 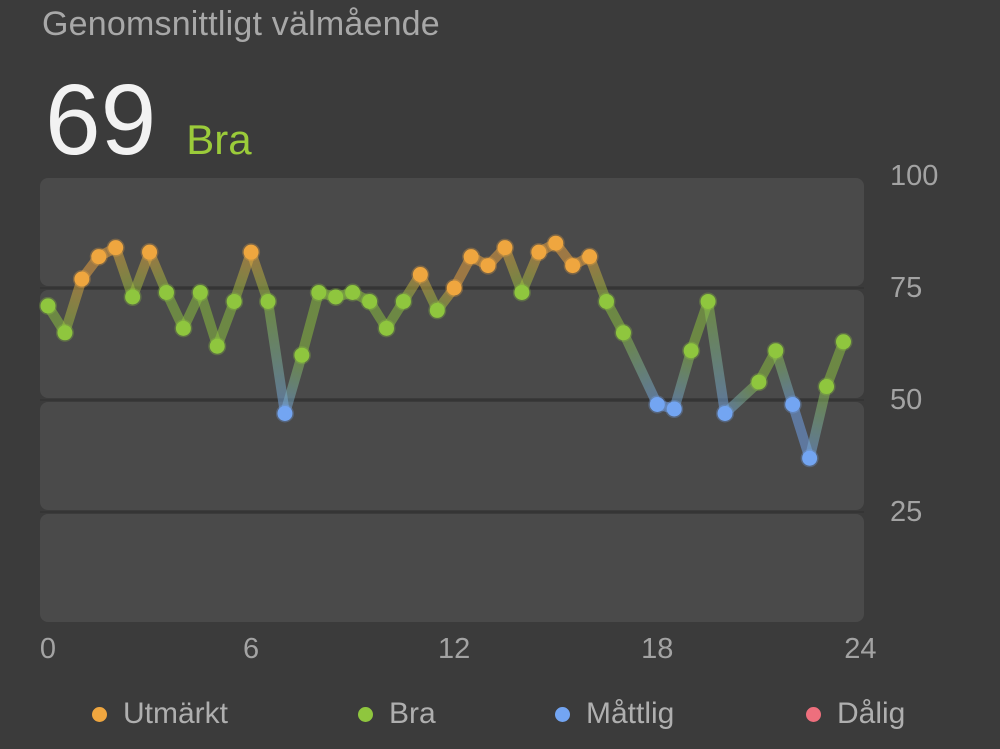 What do you see at coordinates (813, 714) in the screenshot?
I see `poor-dot-icon` at bounding box center [813, 714].